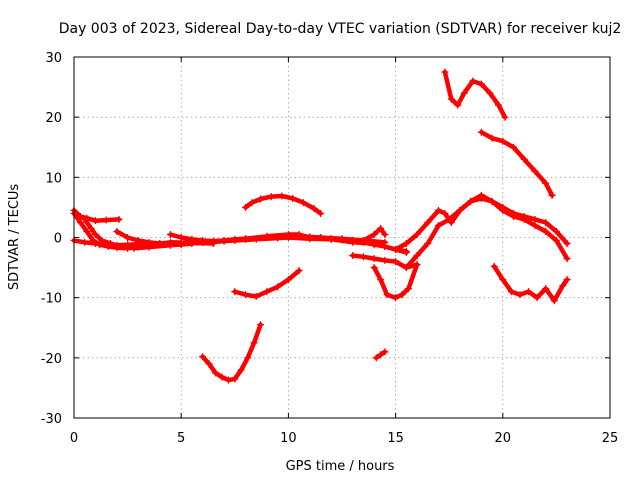 The image size is (640, 480). I want to click on y-axis-label: SDTVAR / TECUs, so click(14, 237).